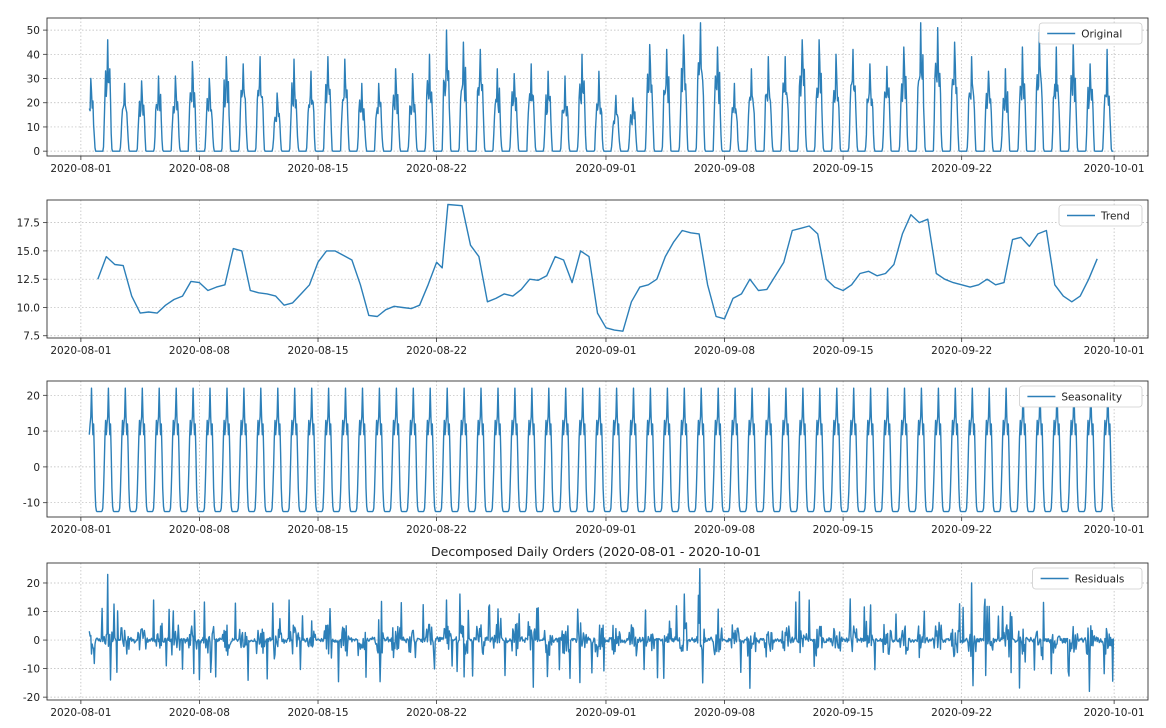 This screenshot has width=1166, height=728. Describe the element at coordinates (33, 80) in the screenshot. I see `y-tick-label: 30` at that location.